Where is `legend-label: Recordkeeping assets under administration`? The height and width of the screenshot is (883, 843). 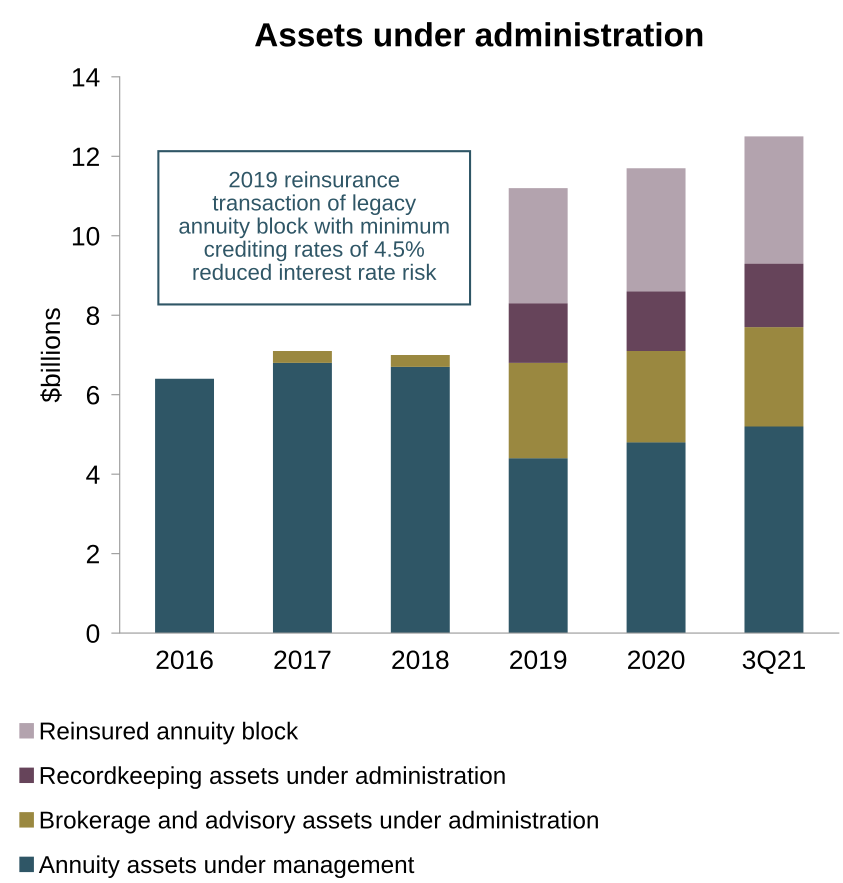 legend-label: Recordkeeping assets under administration is located at coordinates (272, 777).